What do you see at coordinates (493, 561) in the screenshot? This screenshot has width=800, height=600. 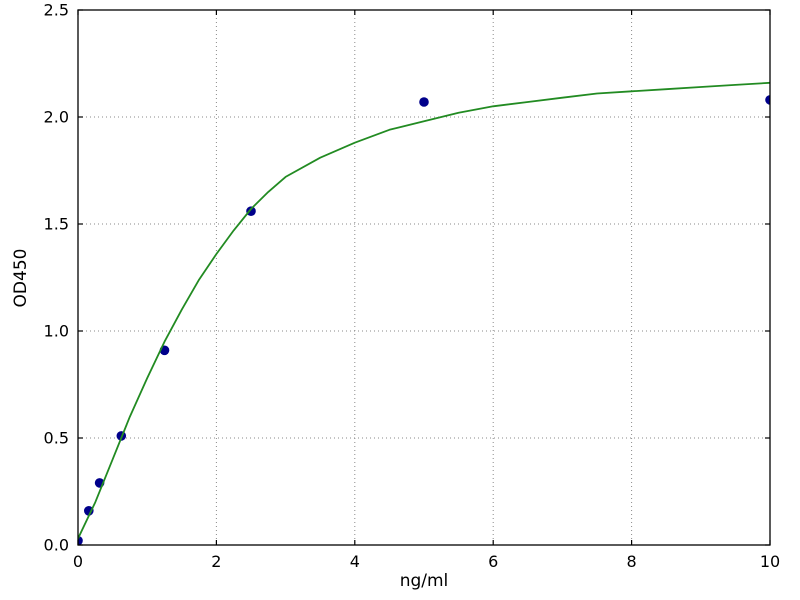 I see `x-tick-label: 6` at bounding box center [493, 561].